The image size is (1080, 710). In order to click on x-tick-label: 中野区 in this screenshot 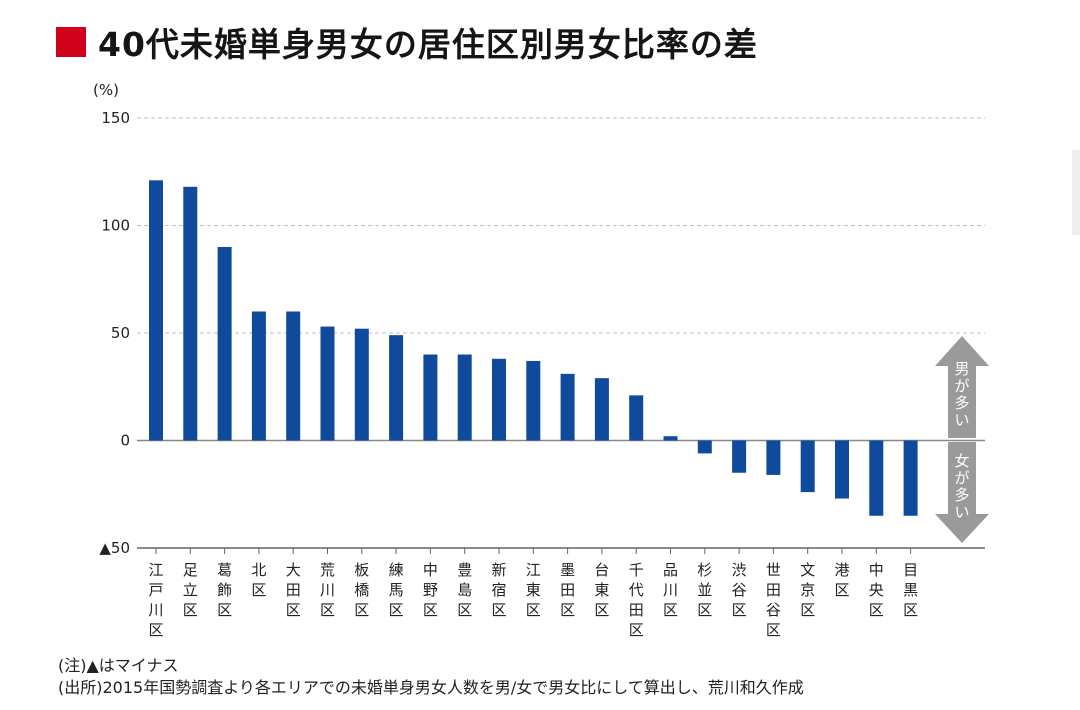, I will do `click(430, 590)`.